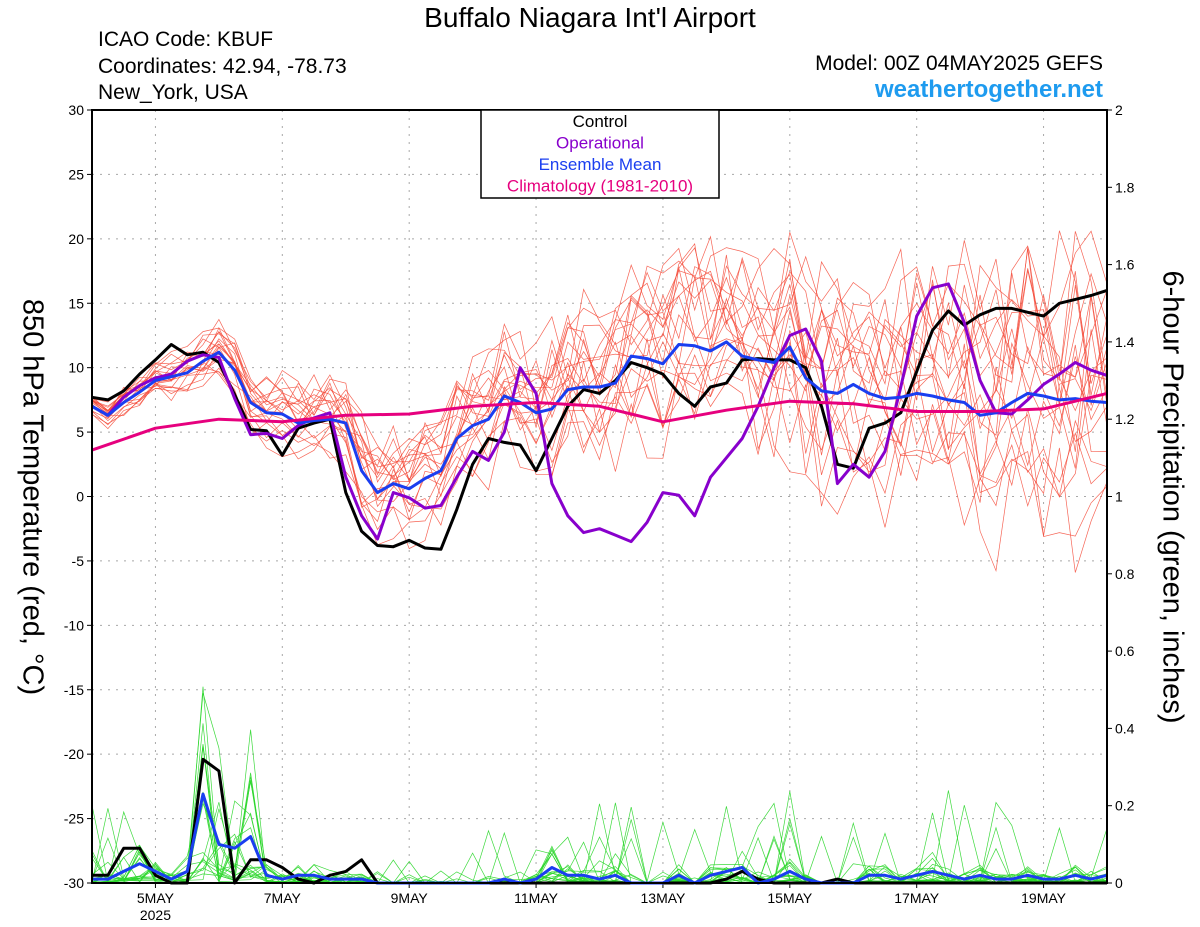 The height and width of the screenshot is (927, 1200). I want to click on y-tick-label-right: 0.2, so click(1125, 806).